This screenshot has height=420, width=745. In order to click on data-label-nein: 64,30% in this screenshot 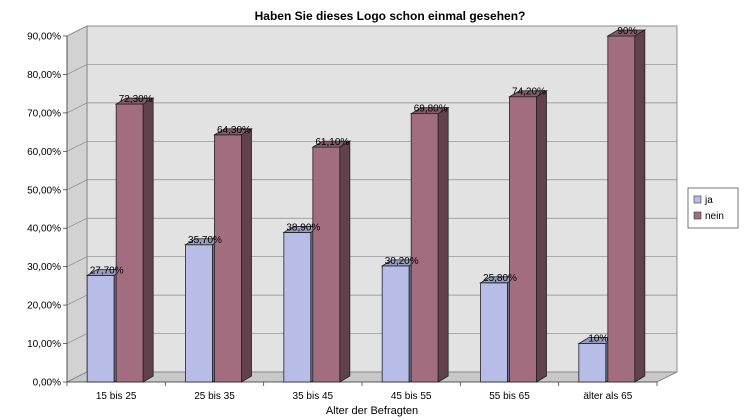, I will do `click(234, 130)`.